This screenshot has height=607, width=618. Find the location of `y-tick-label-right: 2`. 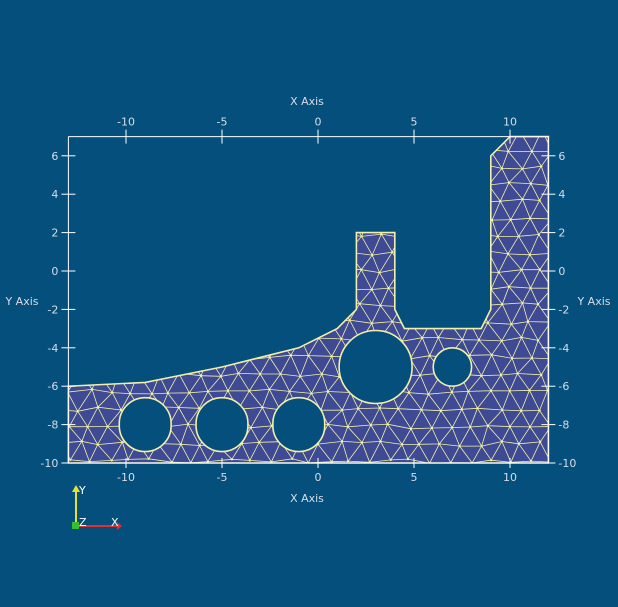

y-tick-label-right: 2 is located at coordinates (561, 233).